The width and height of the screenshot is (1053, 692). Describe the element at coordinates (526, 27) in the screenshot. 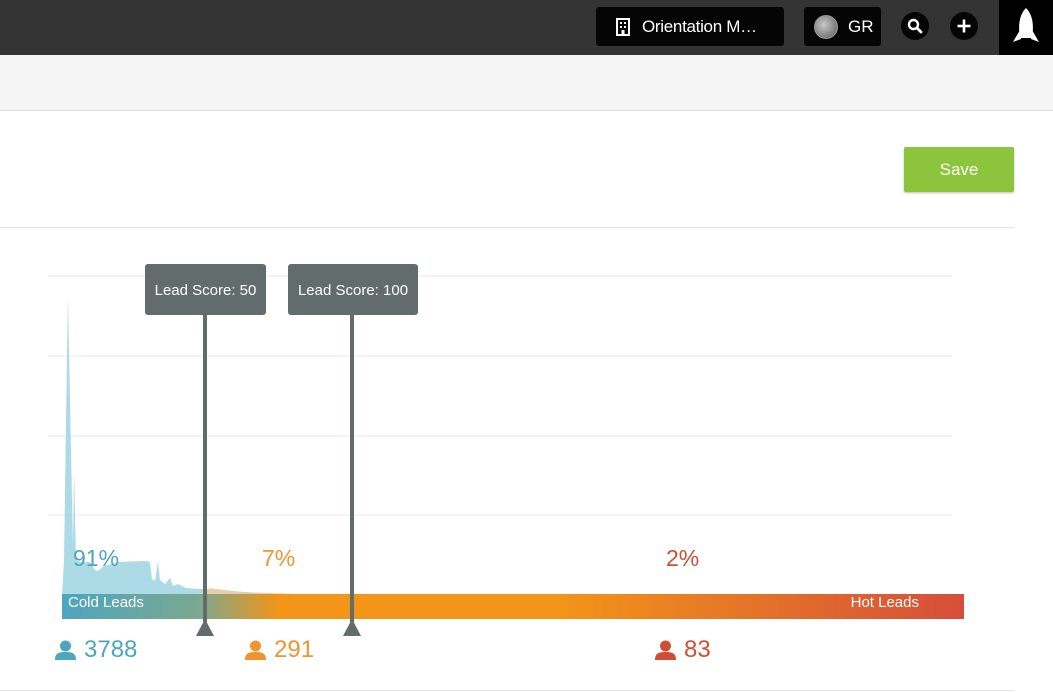

I see `top-bar: Orientation M… GR` at that location.